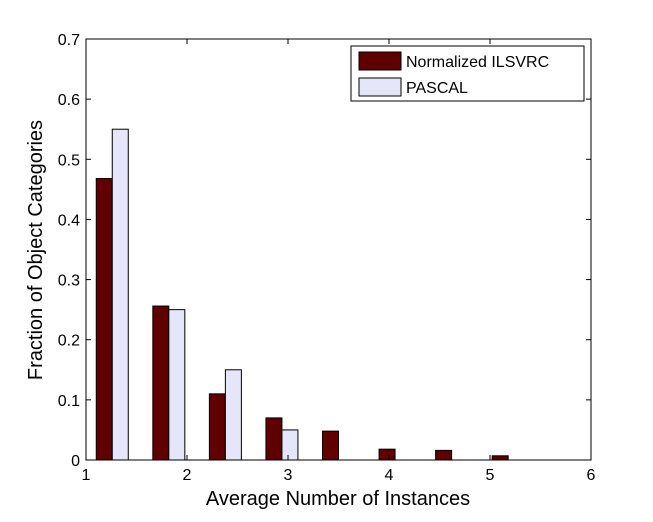 The width and height of the screenshot is (653, 522). What do you see at coordinates (591, 475) in the screenshot?
I see `x-tick-label: 6` at bounding box center [591, 475].